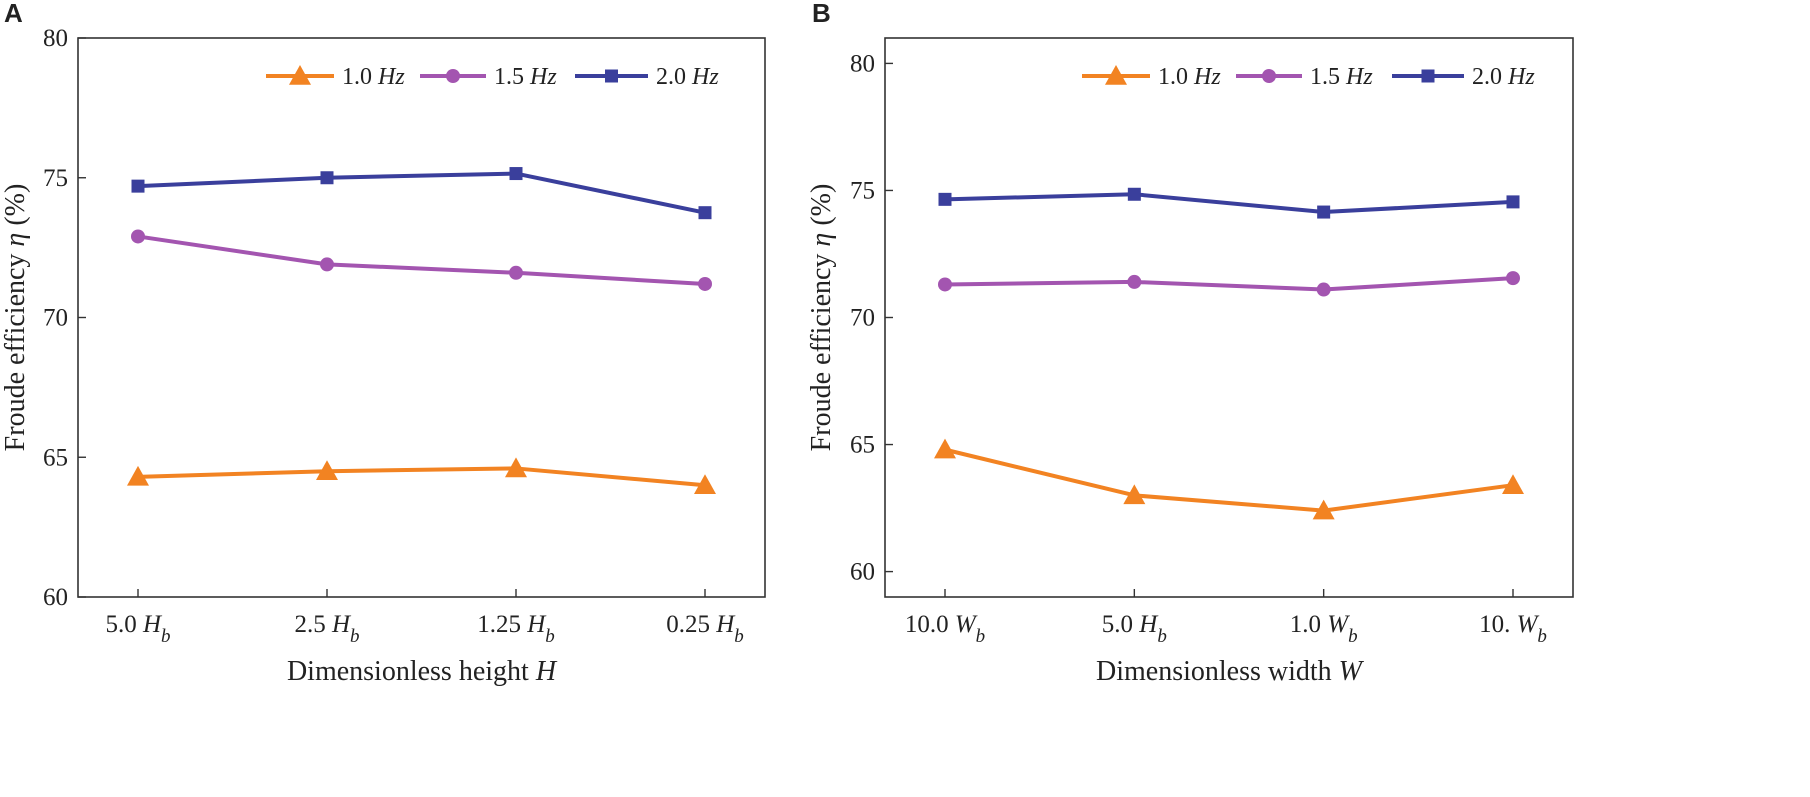 The width and height of the screenshot is (1810, 797). Describe the element at coordinates (945, 629) in the screenshot. I see `x-tick-label: 10.0 Wb` at that location.